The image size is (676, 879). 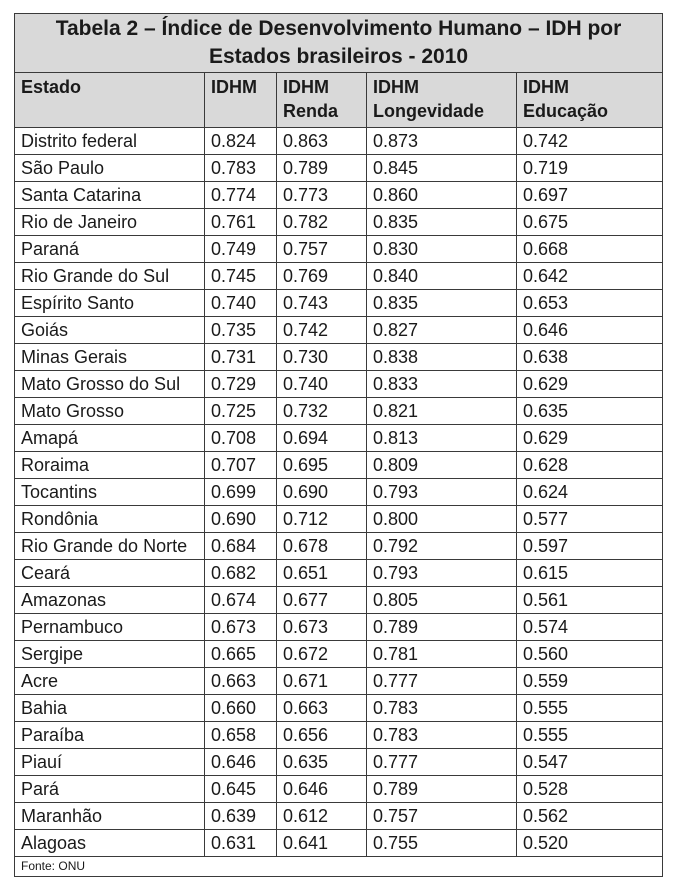 What do you see at coordinates (240, 573) in the screenshot?
I see `idhm-cell: 0.682` at bounding box center [240, 573].